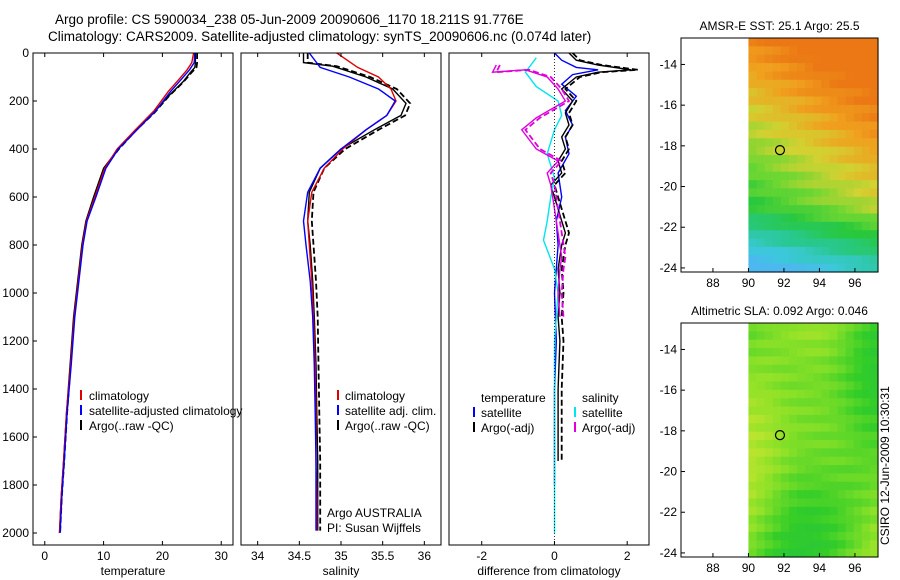 This screenshot has width=900, height=580. Describe the element at coordinates (669, 105) in the screenshot. I see `sst_map-ytick-label: -16` at that location.